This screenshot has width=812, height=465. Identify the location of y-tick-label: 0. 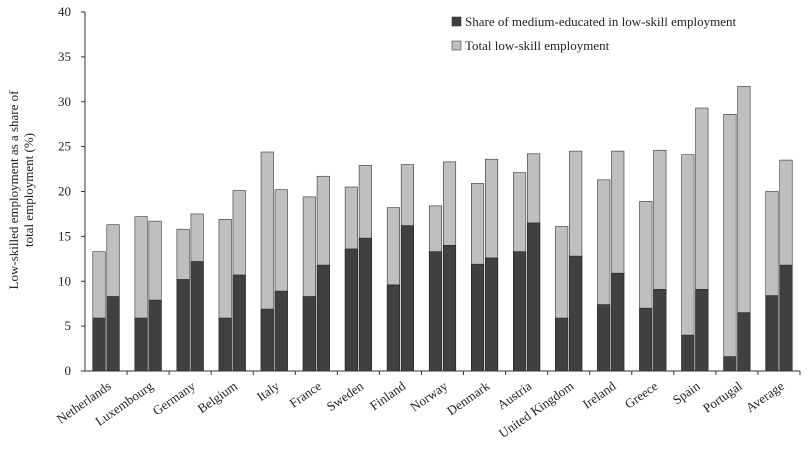
(68, 370).